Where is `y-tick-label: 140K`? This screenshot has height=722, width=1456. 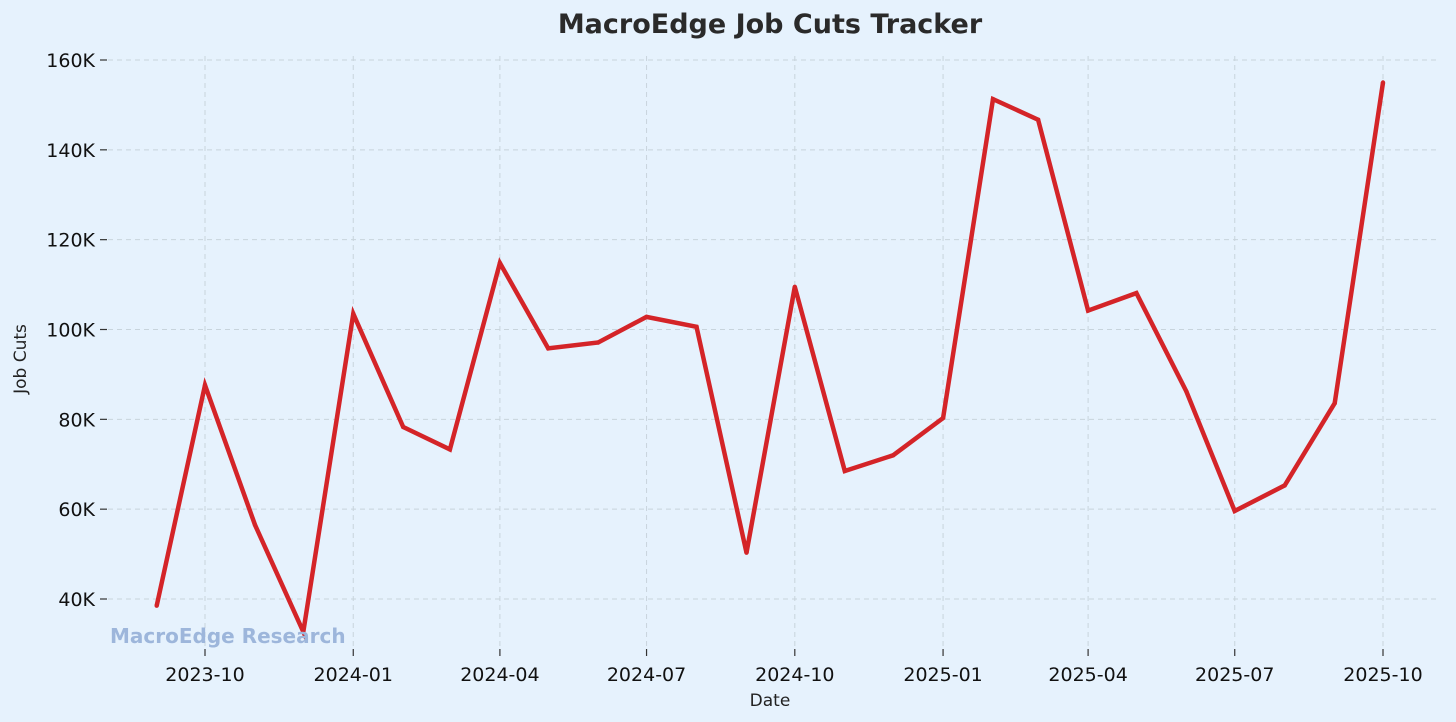
y-tick-label: 140K is located at coordinates (70, 151).